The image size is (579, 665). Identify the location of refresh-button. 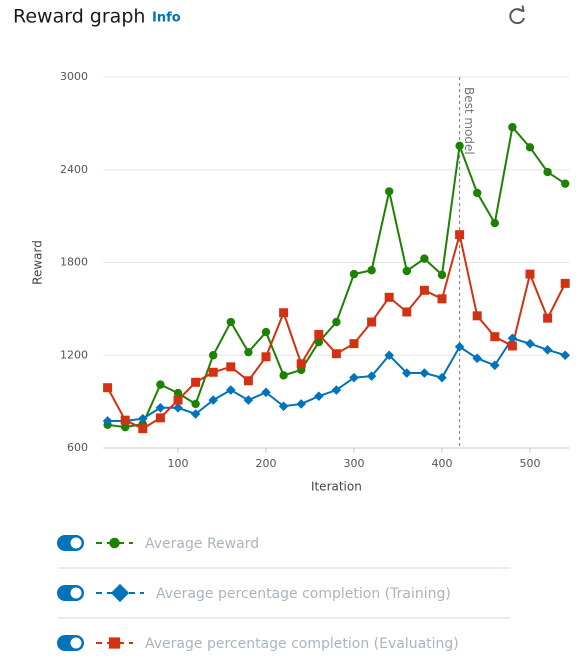
(517, 15).